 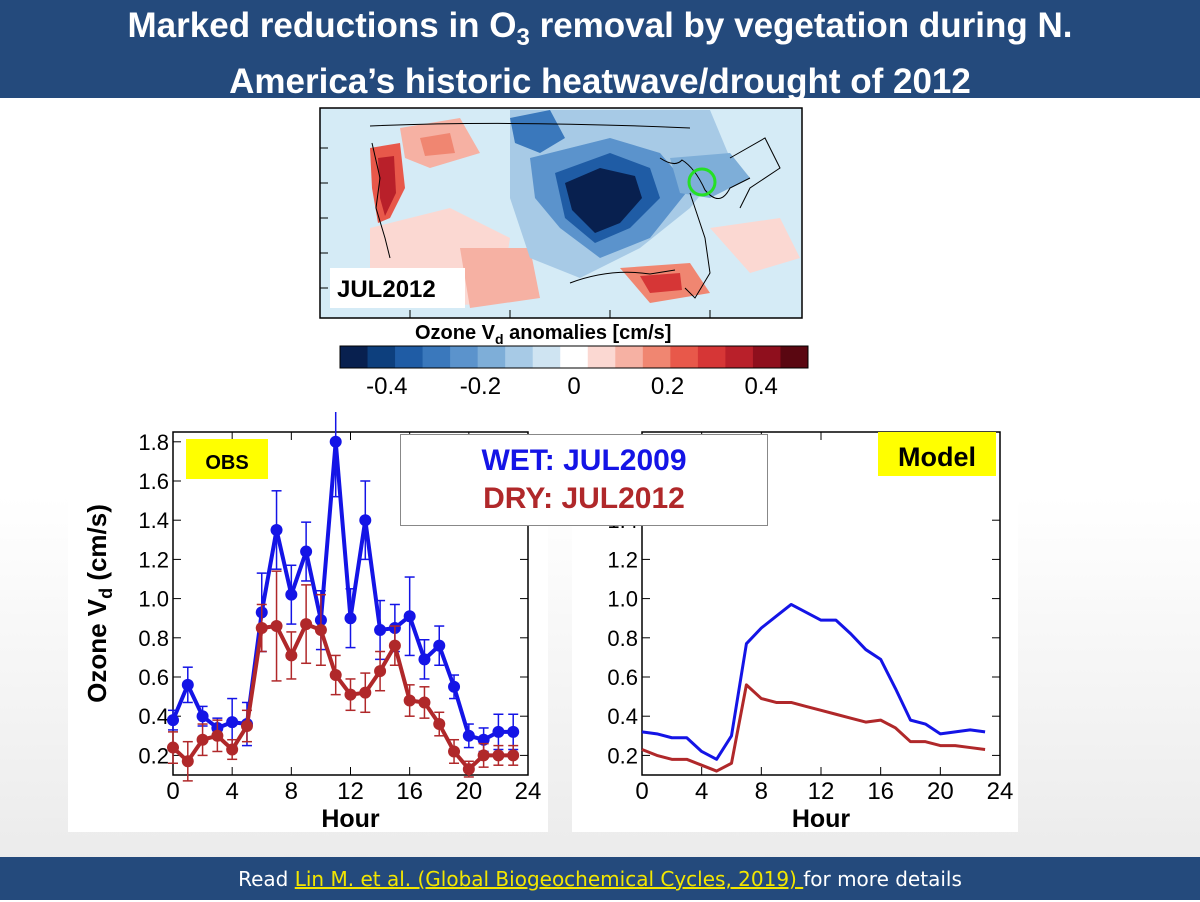 I want to click on colorbar-tick-label: -0.2, so click(x=480, y=386).